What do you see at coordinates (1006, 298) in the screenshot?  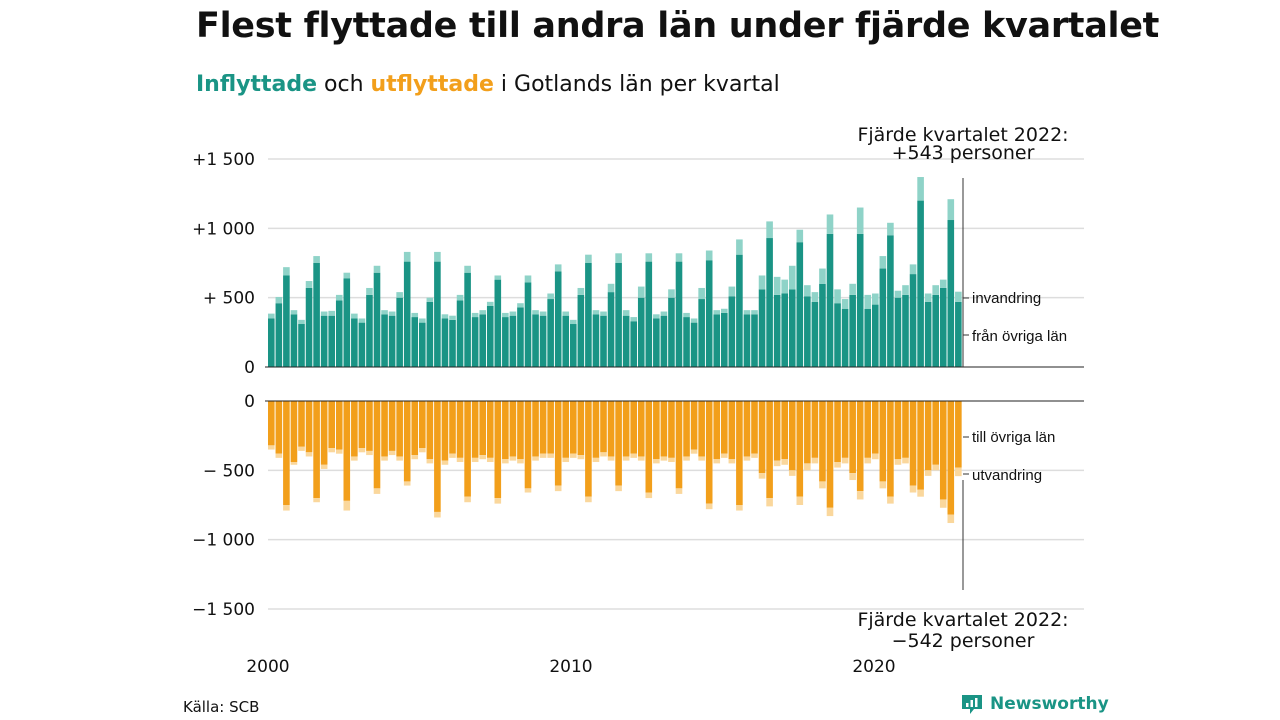 I see `label-invandring: invandring` at bounding box center [1006, 298].